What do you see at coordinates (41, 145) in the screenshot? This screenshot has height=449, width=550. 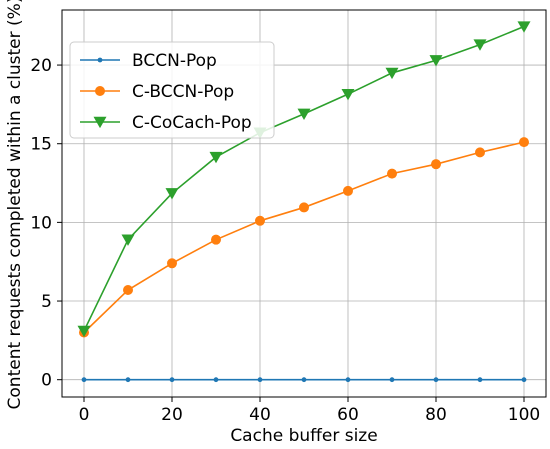 I see `y-tick-label: 15` at bounding box center [41, 145].